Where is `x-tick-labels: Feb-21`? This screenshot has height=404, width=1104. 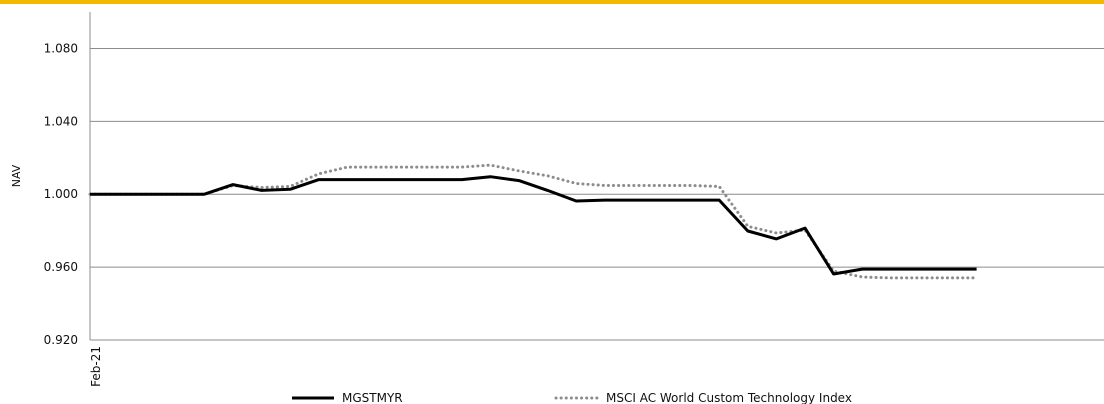 x-tick-labels: Feb-21 is located at coordinates (96, 366).